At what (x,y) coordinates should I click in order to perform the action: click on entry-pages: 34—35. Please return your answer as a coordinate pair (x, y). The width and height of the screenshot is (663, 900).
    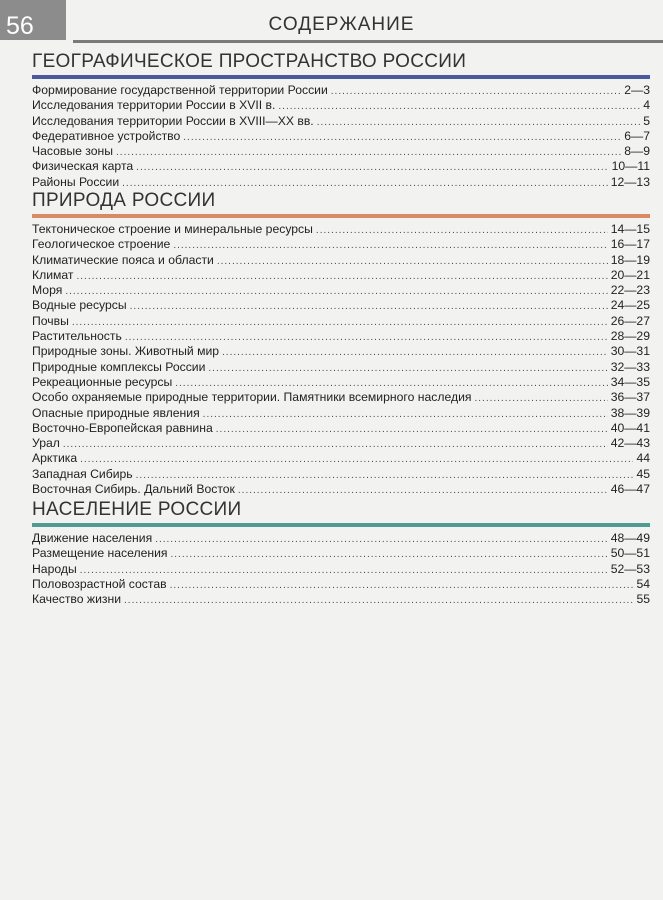
    Looking at the image, I should click on (630, 381).